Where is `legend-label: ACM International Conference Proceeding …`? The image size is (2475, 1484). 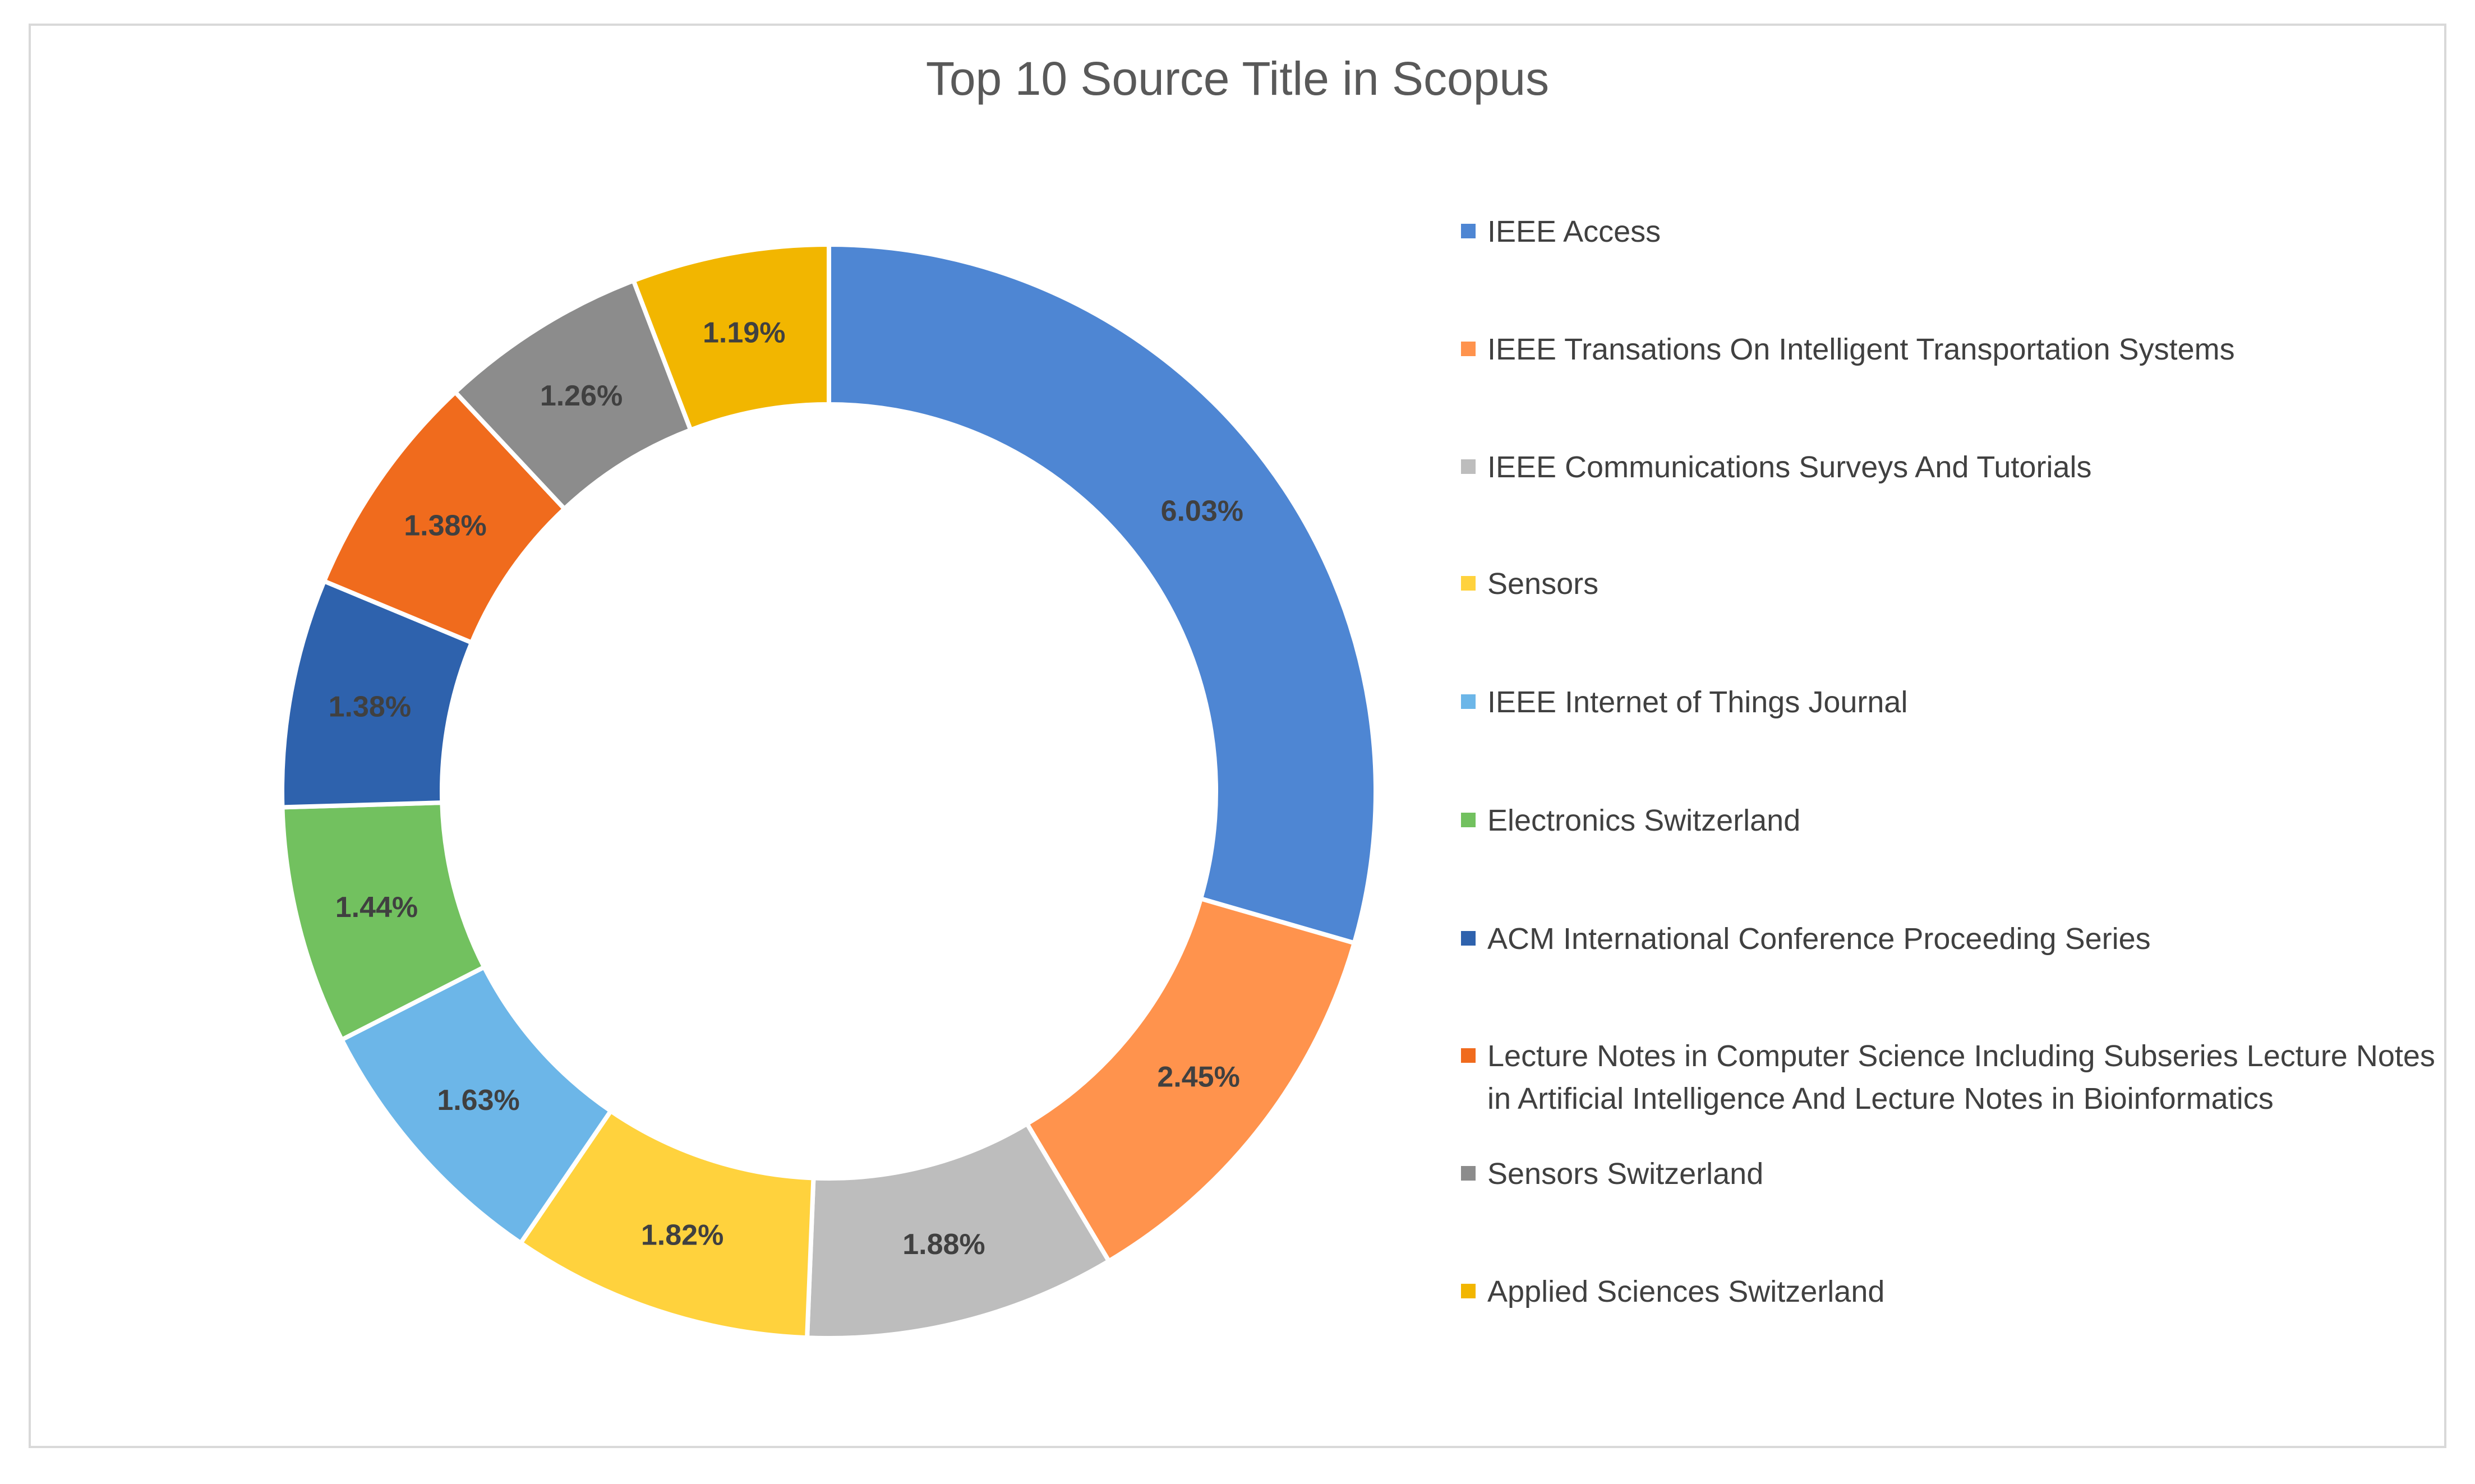 legend-label: ACM International Conference Proceeding … is located at coordinates (1819, 939).